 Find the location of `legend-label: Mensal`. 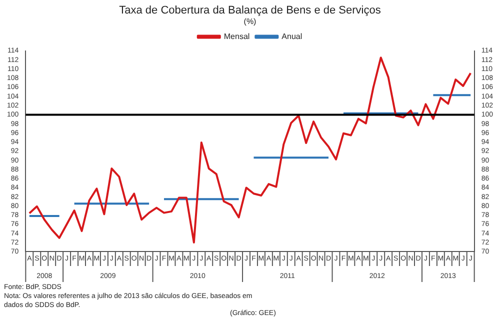

legend-label: Mensal is located at coordinates (237, 37).